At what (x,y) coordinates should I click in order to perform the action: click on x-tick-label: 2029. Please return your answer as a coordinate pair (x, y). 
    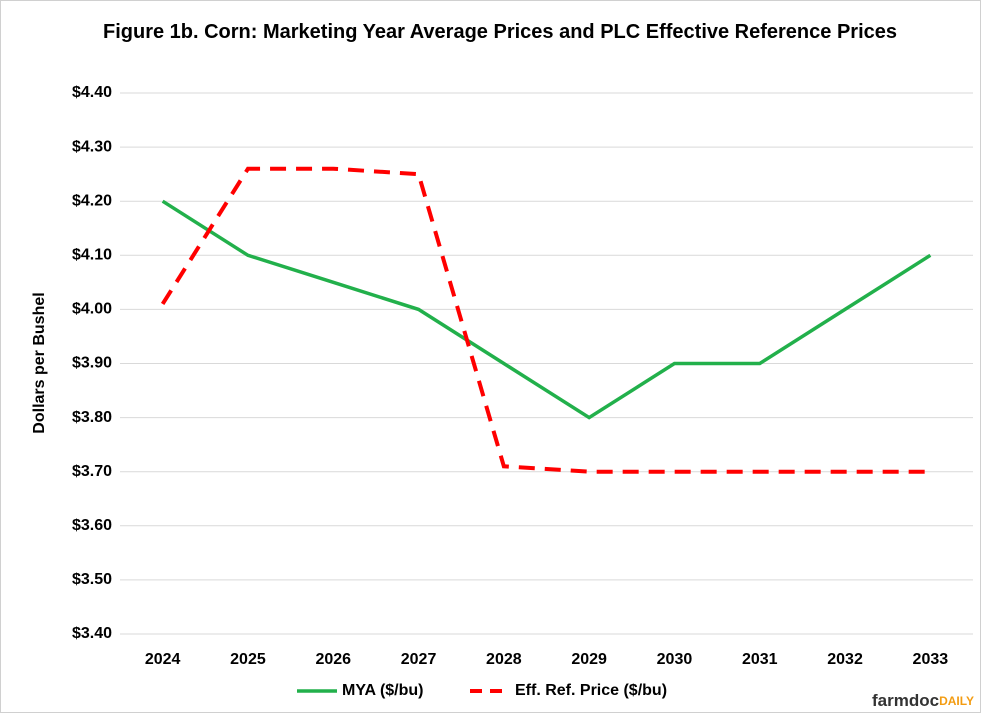
    Looking at the image, I should click on (589, 659).